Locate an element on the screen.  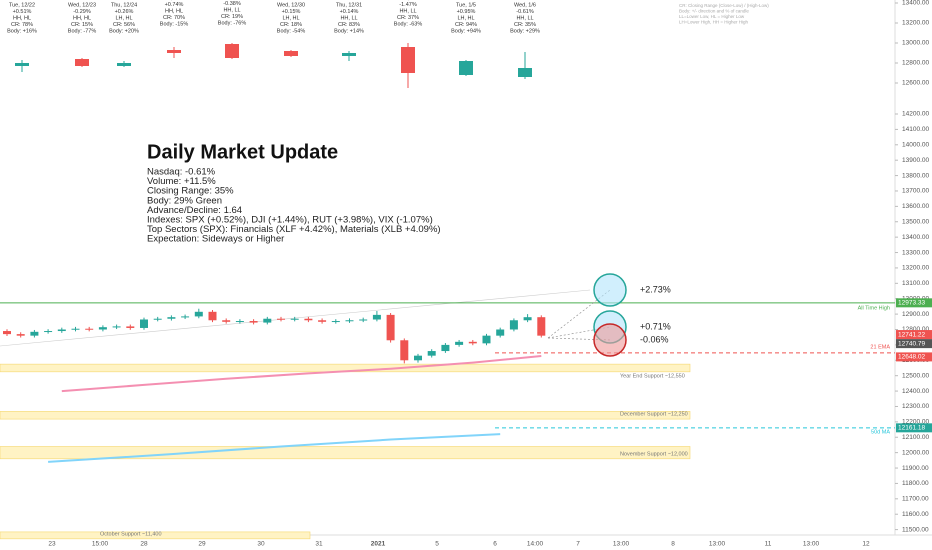
projection-circle is located at coordinates (610, 340).